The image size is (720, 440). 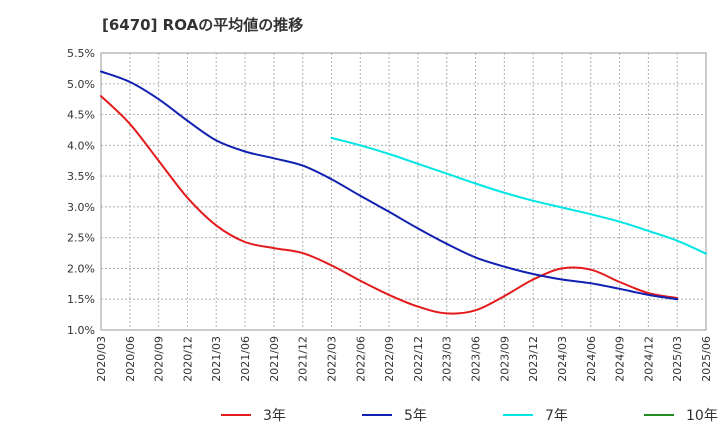 What do you see at coordinates (389, 359) in the screenshot?
I see `x-tick-label: 2022/09` at bounding box center [389, 359].